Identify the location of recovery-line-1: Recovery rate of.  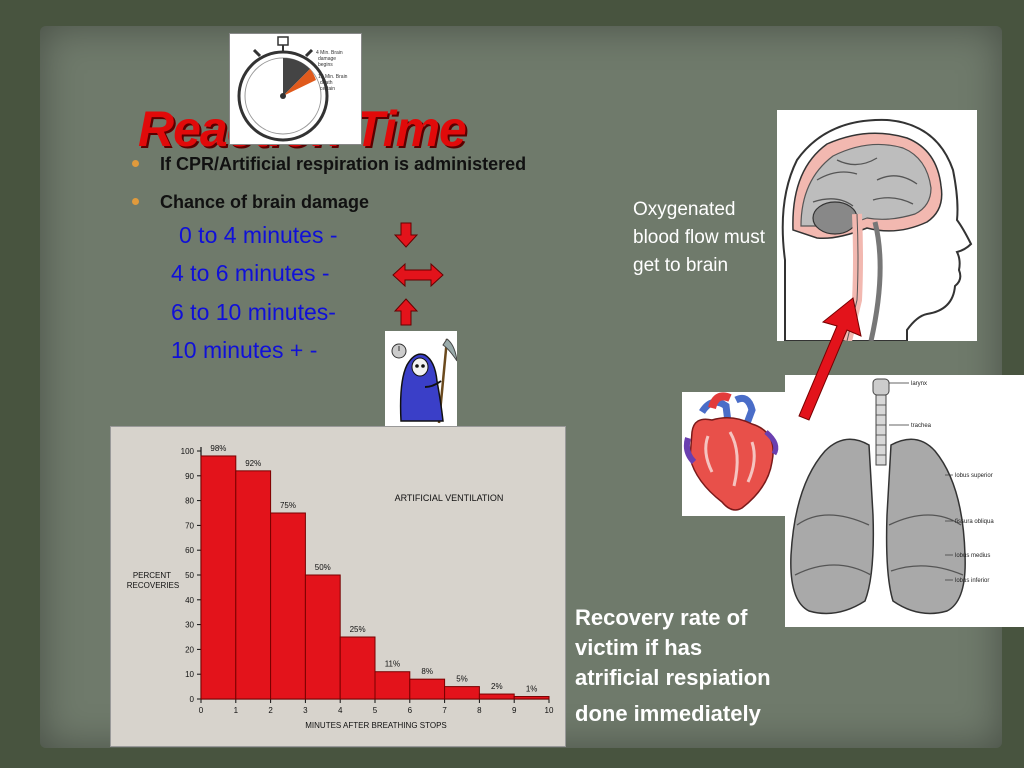
(661, 617).